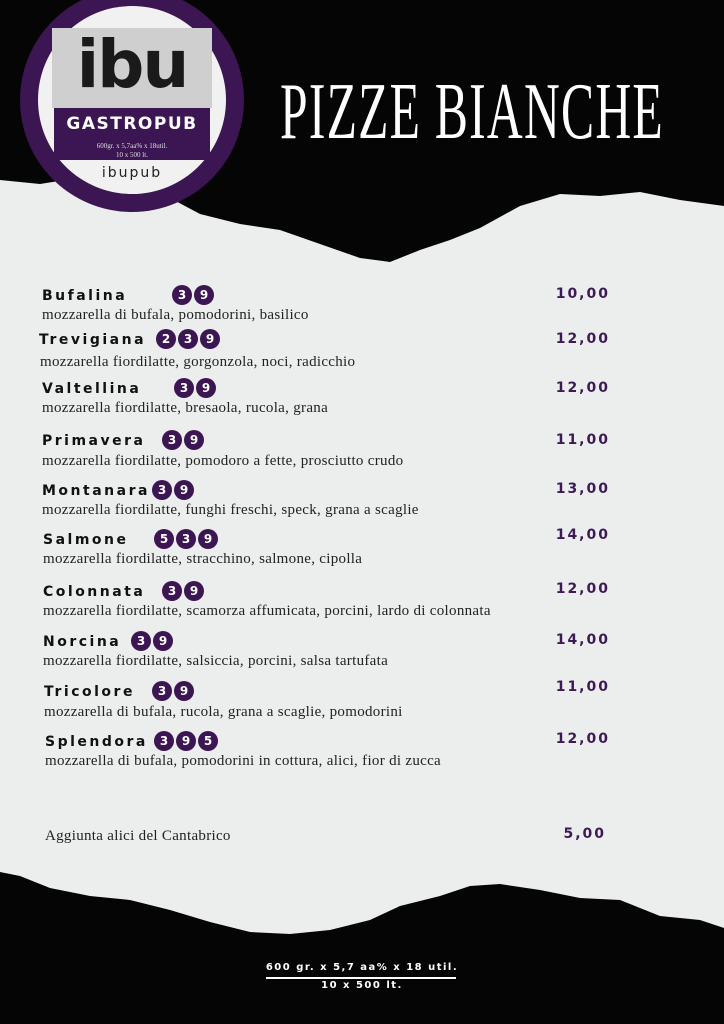  What do you see at coordinates (132, 155) in the screenshot?
I see `logo-line: 10 x 500 lt.` at bounding box center [132, 155].